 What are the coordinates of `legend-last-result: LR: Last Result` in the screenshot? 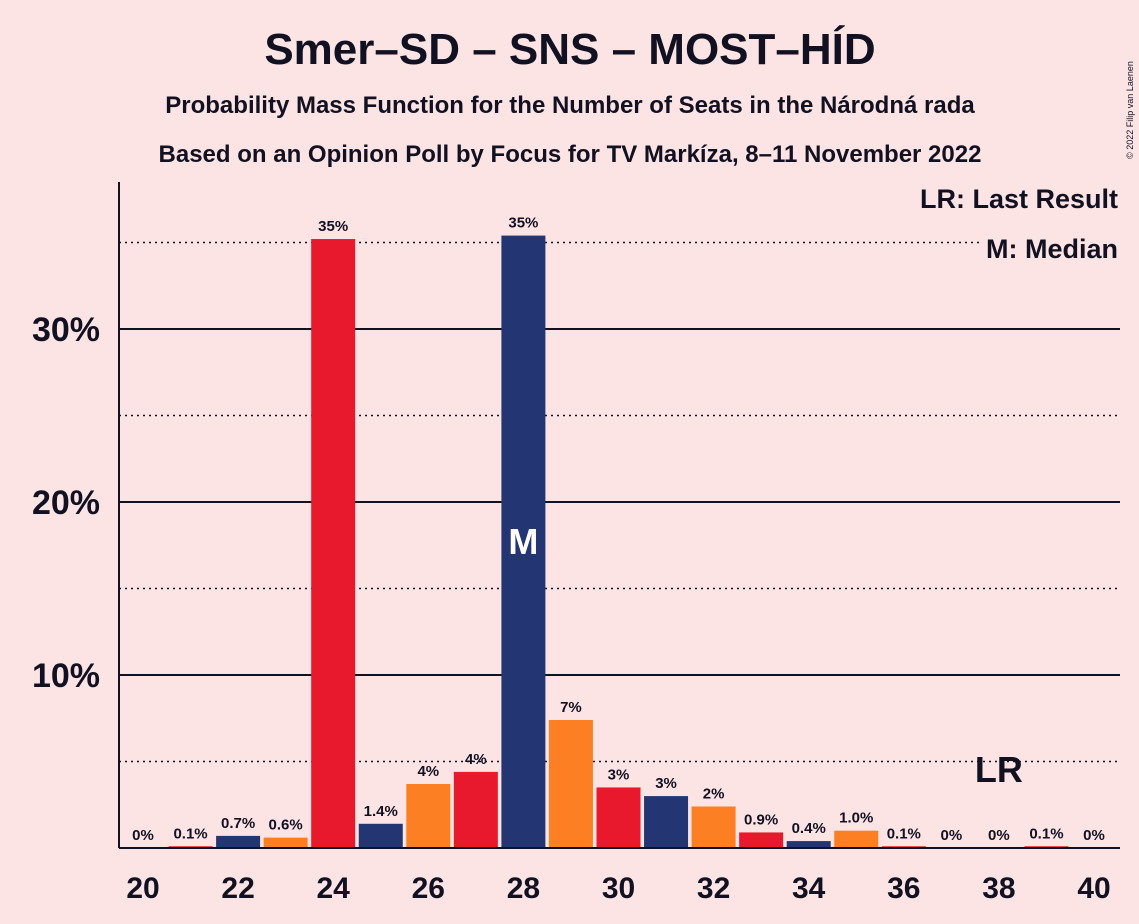 It's located at (1019, 199).